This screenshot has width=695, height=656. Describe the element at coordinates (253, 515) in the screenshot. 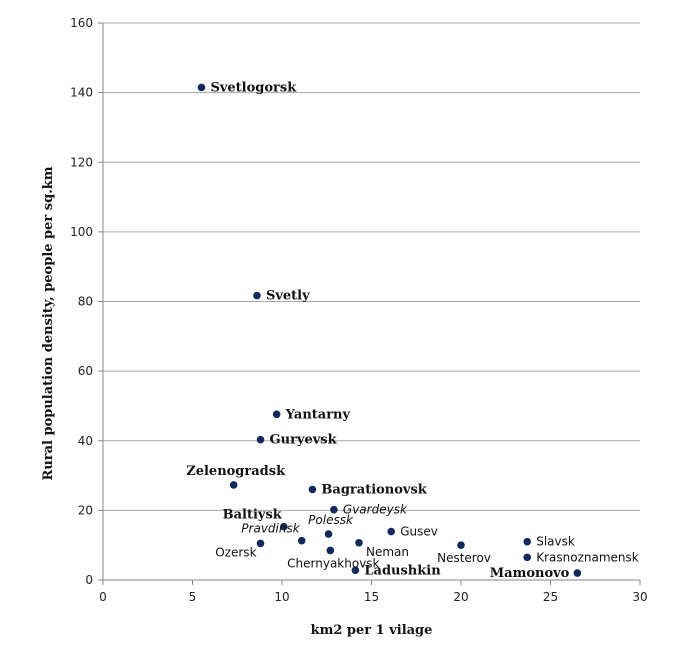

I see `point-label-baltiysk: Baltiysk` at that location.